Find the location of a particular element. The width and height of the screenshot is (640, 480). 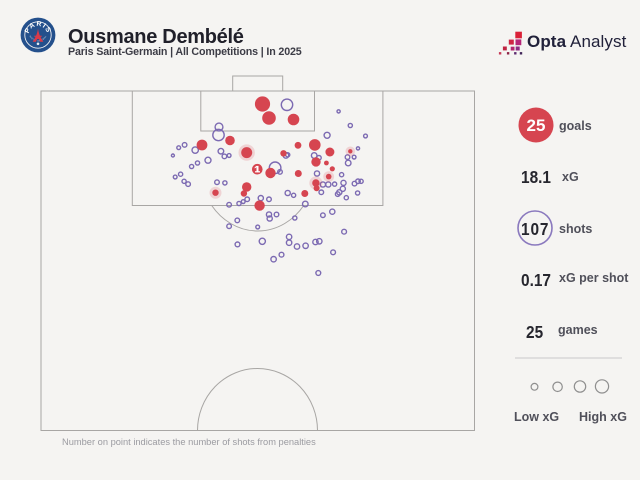

svg-text: 25 is located at coordinates (536, 125).